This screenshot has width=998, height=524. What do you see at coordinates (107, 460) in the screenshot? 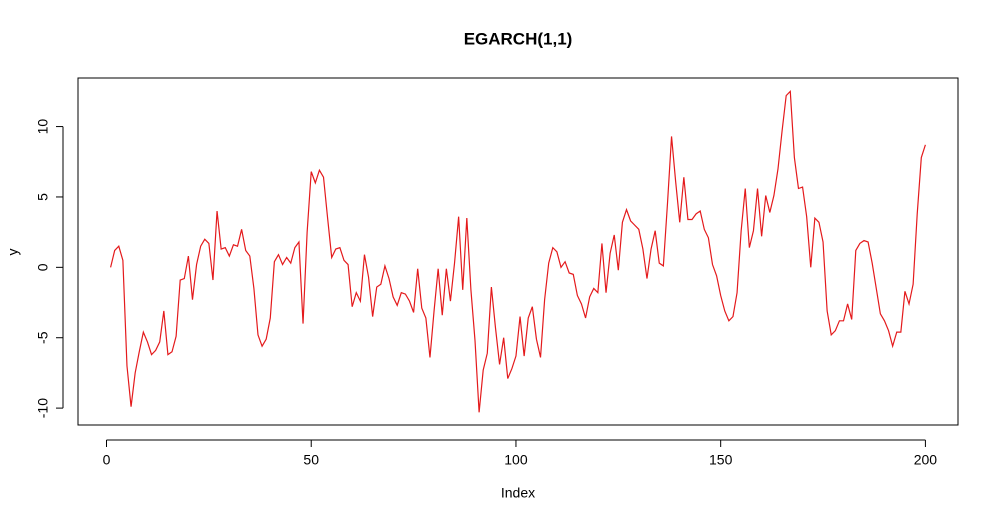
I see `x-tick-label: 0` at bounding box center [107, 460].